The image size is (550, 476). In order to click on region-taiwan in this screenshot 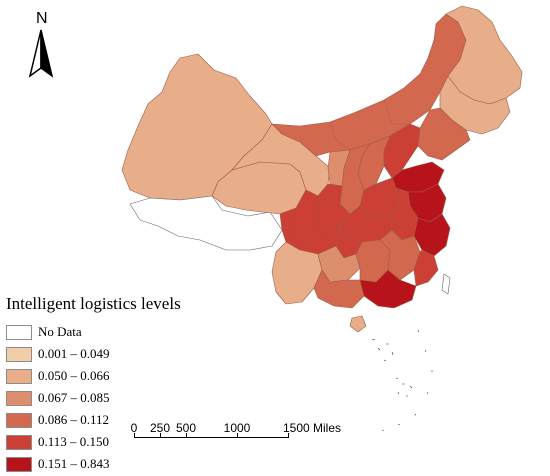, I will do `click(446, 284)`.